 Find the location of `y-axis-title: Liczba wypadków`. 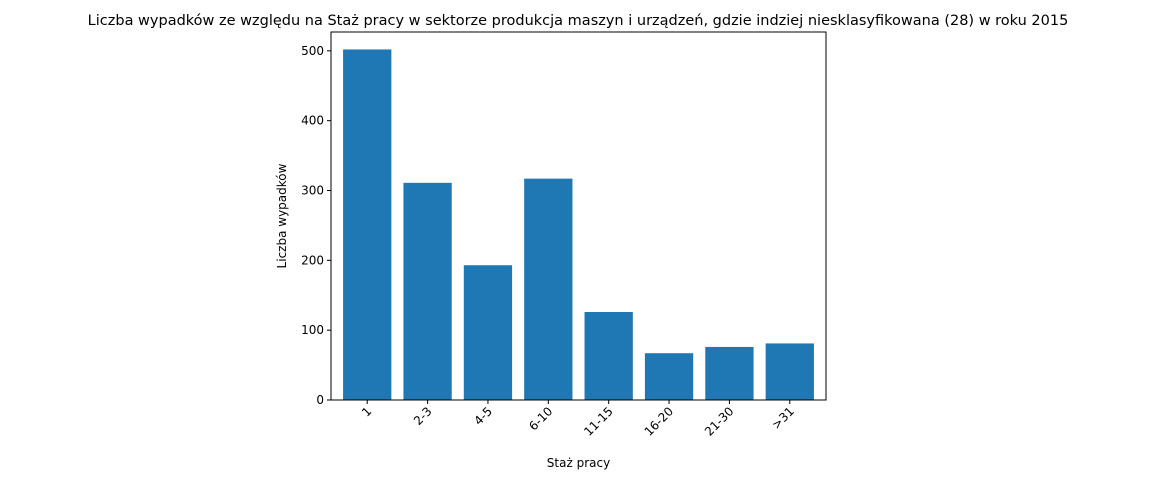

y-axis-title: Liczba wypadków is located at coordinates (282, 215).